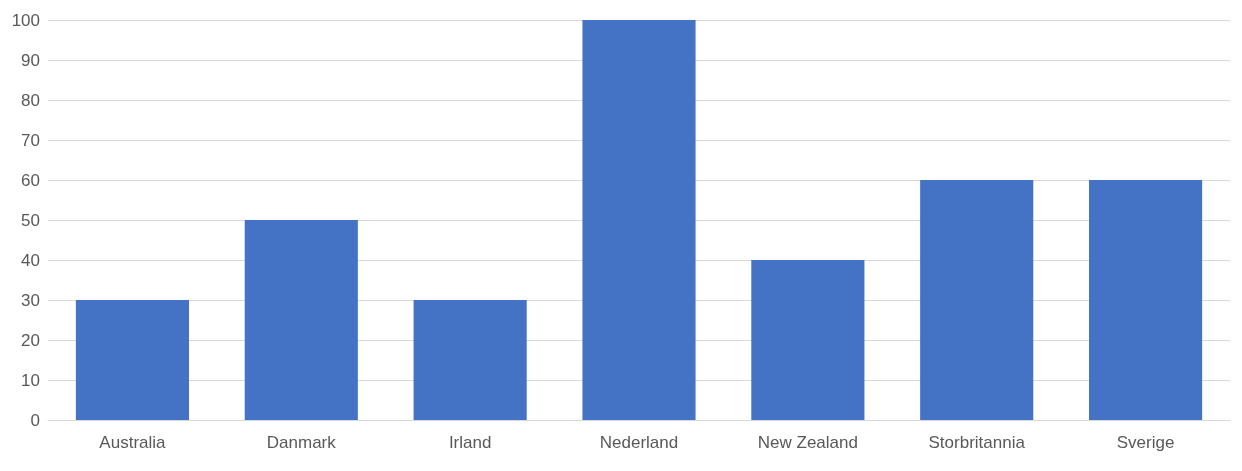  What do you see at coordinates (1145, 442) in the screenshot?
I see `x-tick-label: Sverige` at bounding box center [1145, 442].